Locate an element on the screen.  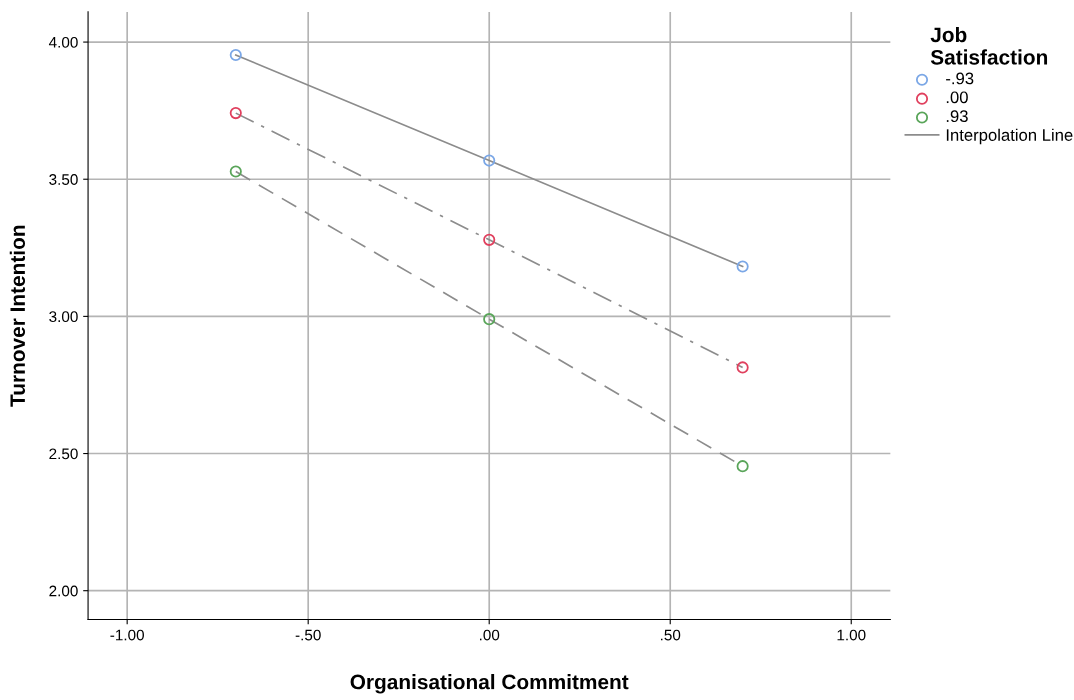
x-tick-label: 1.00 is located at coordinates (851, 635).